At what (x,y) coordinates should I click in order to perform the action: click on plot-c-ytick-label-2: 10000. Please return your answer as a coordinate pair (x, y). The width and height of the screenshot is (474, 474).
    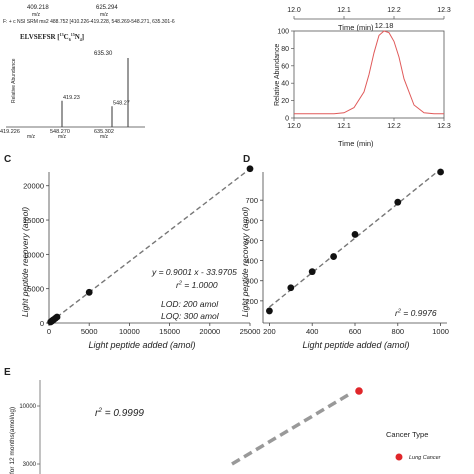
    Looking at the image, I should click on (33, 254).